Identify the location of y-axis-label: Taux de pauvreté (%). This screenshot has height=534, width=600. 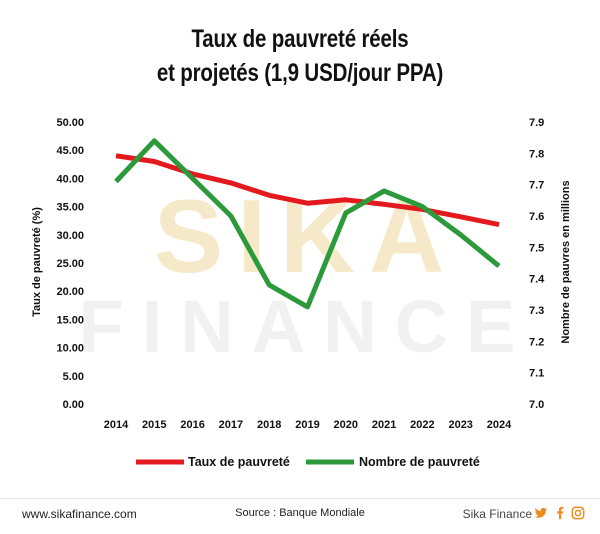
(37, 262).